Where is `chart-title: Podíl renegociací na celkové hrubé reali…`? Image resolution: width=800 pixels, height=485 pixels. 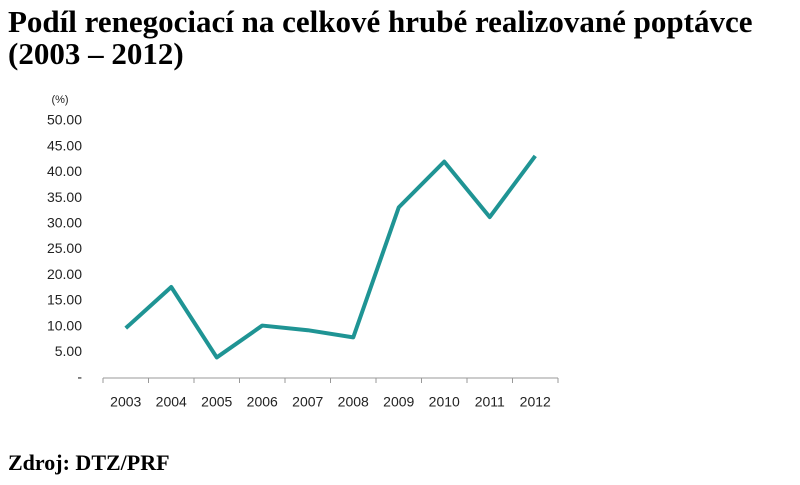 chart-title: Podíl renegociací na celkové hrubé reali… is located at coordinates (380, 37).